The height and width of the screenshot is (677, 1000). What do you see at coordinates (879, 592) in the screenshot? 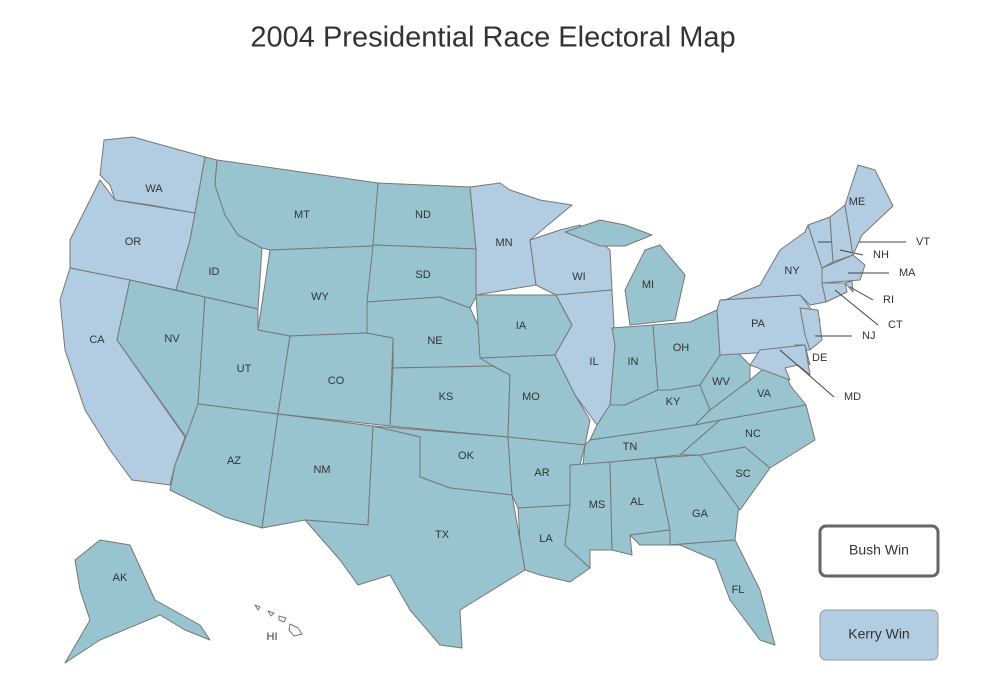
I see `legend: Bush Win Kerry Win` at bounding box center [879, 592].